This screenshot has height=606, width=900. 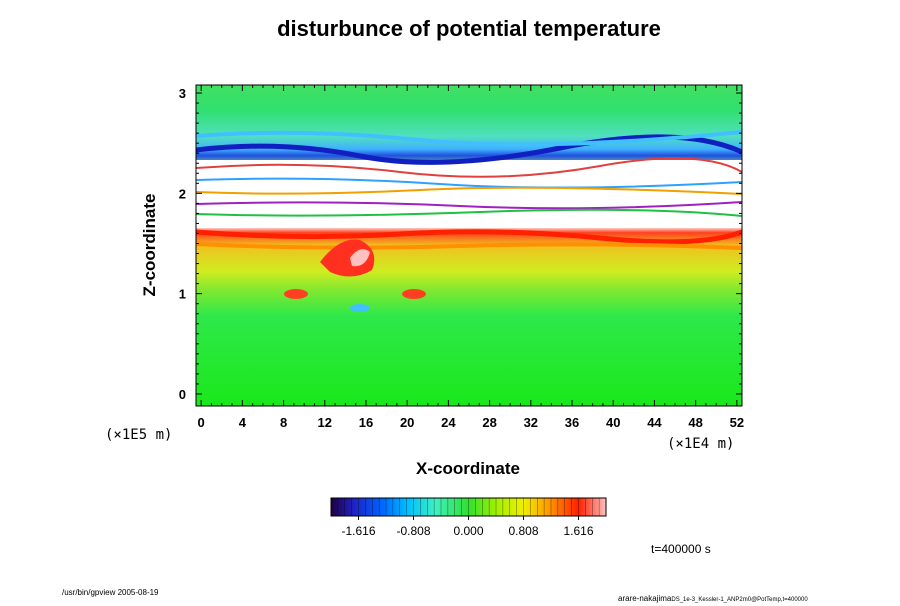 What do you see at coordinates (645, 598) in the screenshot?
I see `footer-right-user: arare-nakajima` at bounding box center [645, 598].